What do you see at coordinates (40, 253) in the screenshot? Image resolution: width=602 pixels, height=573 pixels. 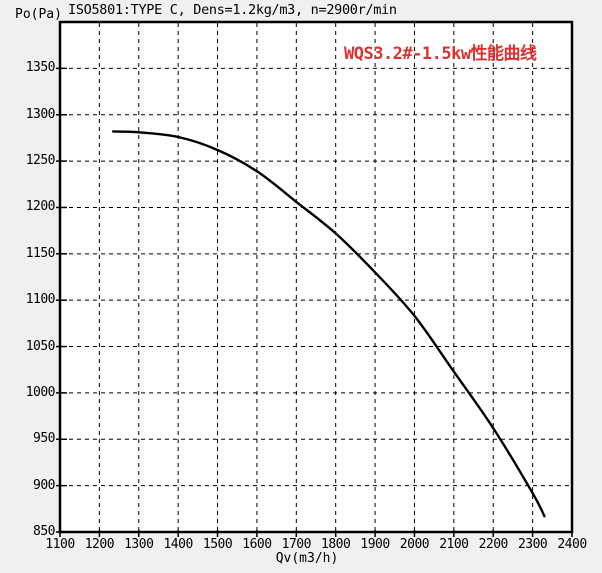 I see `y-tick-label: 1150` at bounding box center [40, 253].